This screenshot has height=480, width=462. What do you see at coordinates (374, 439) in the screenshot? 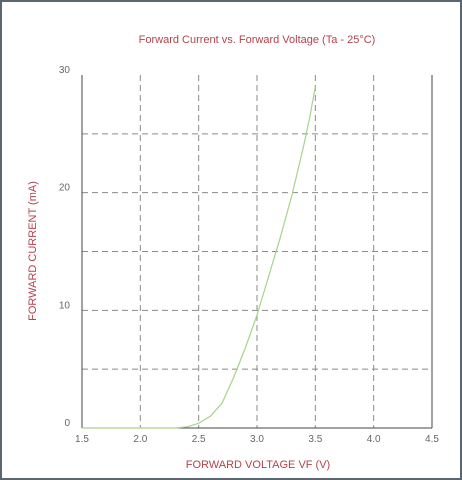
I see `x-tick-label-4.0: 4.0` at bounding box center [374, 439].